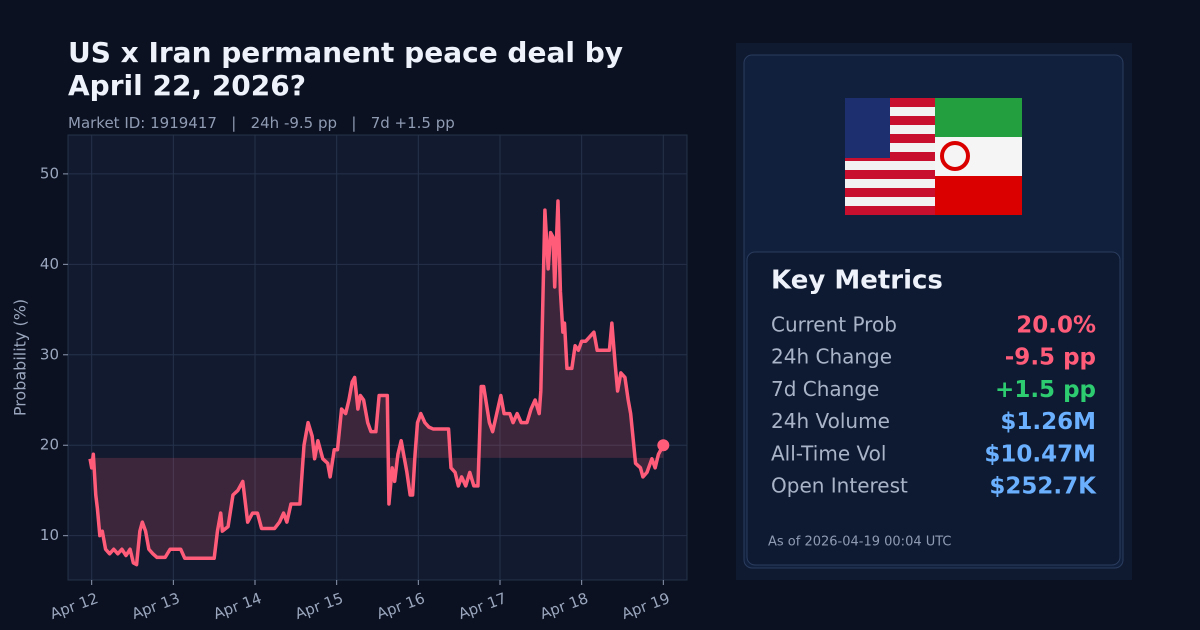 The image size is (1200, 630). What do you see at coordinates (834, 325) in the screenshot?
I see `metric-label: Current Prob` at bounding box center [834, 325].